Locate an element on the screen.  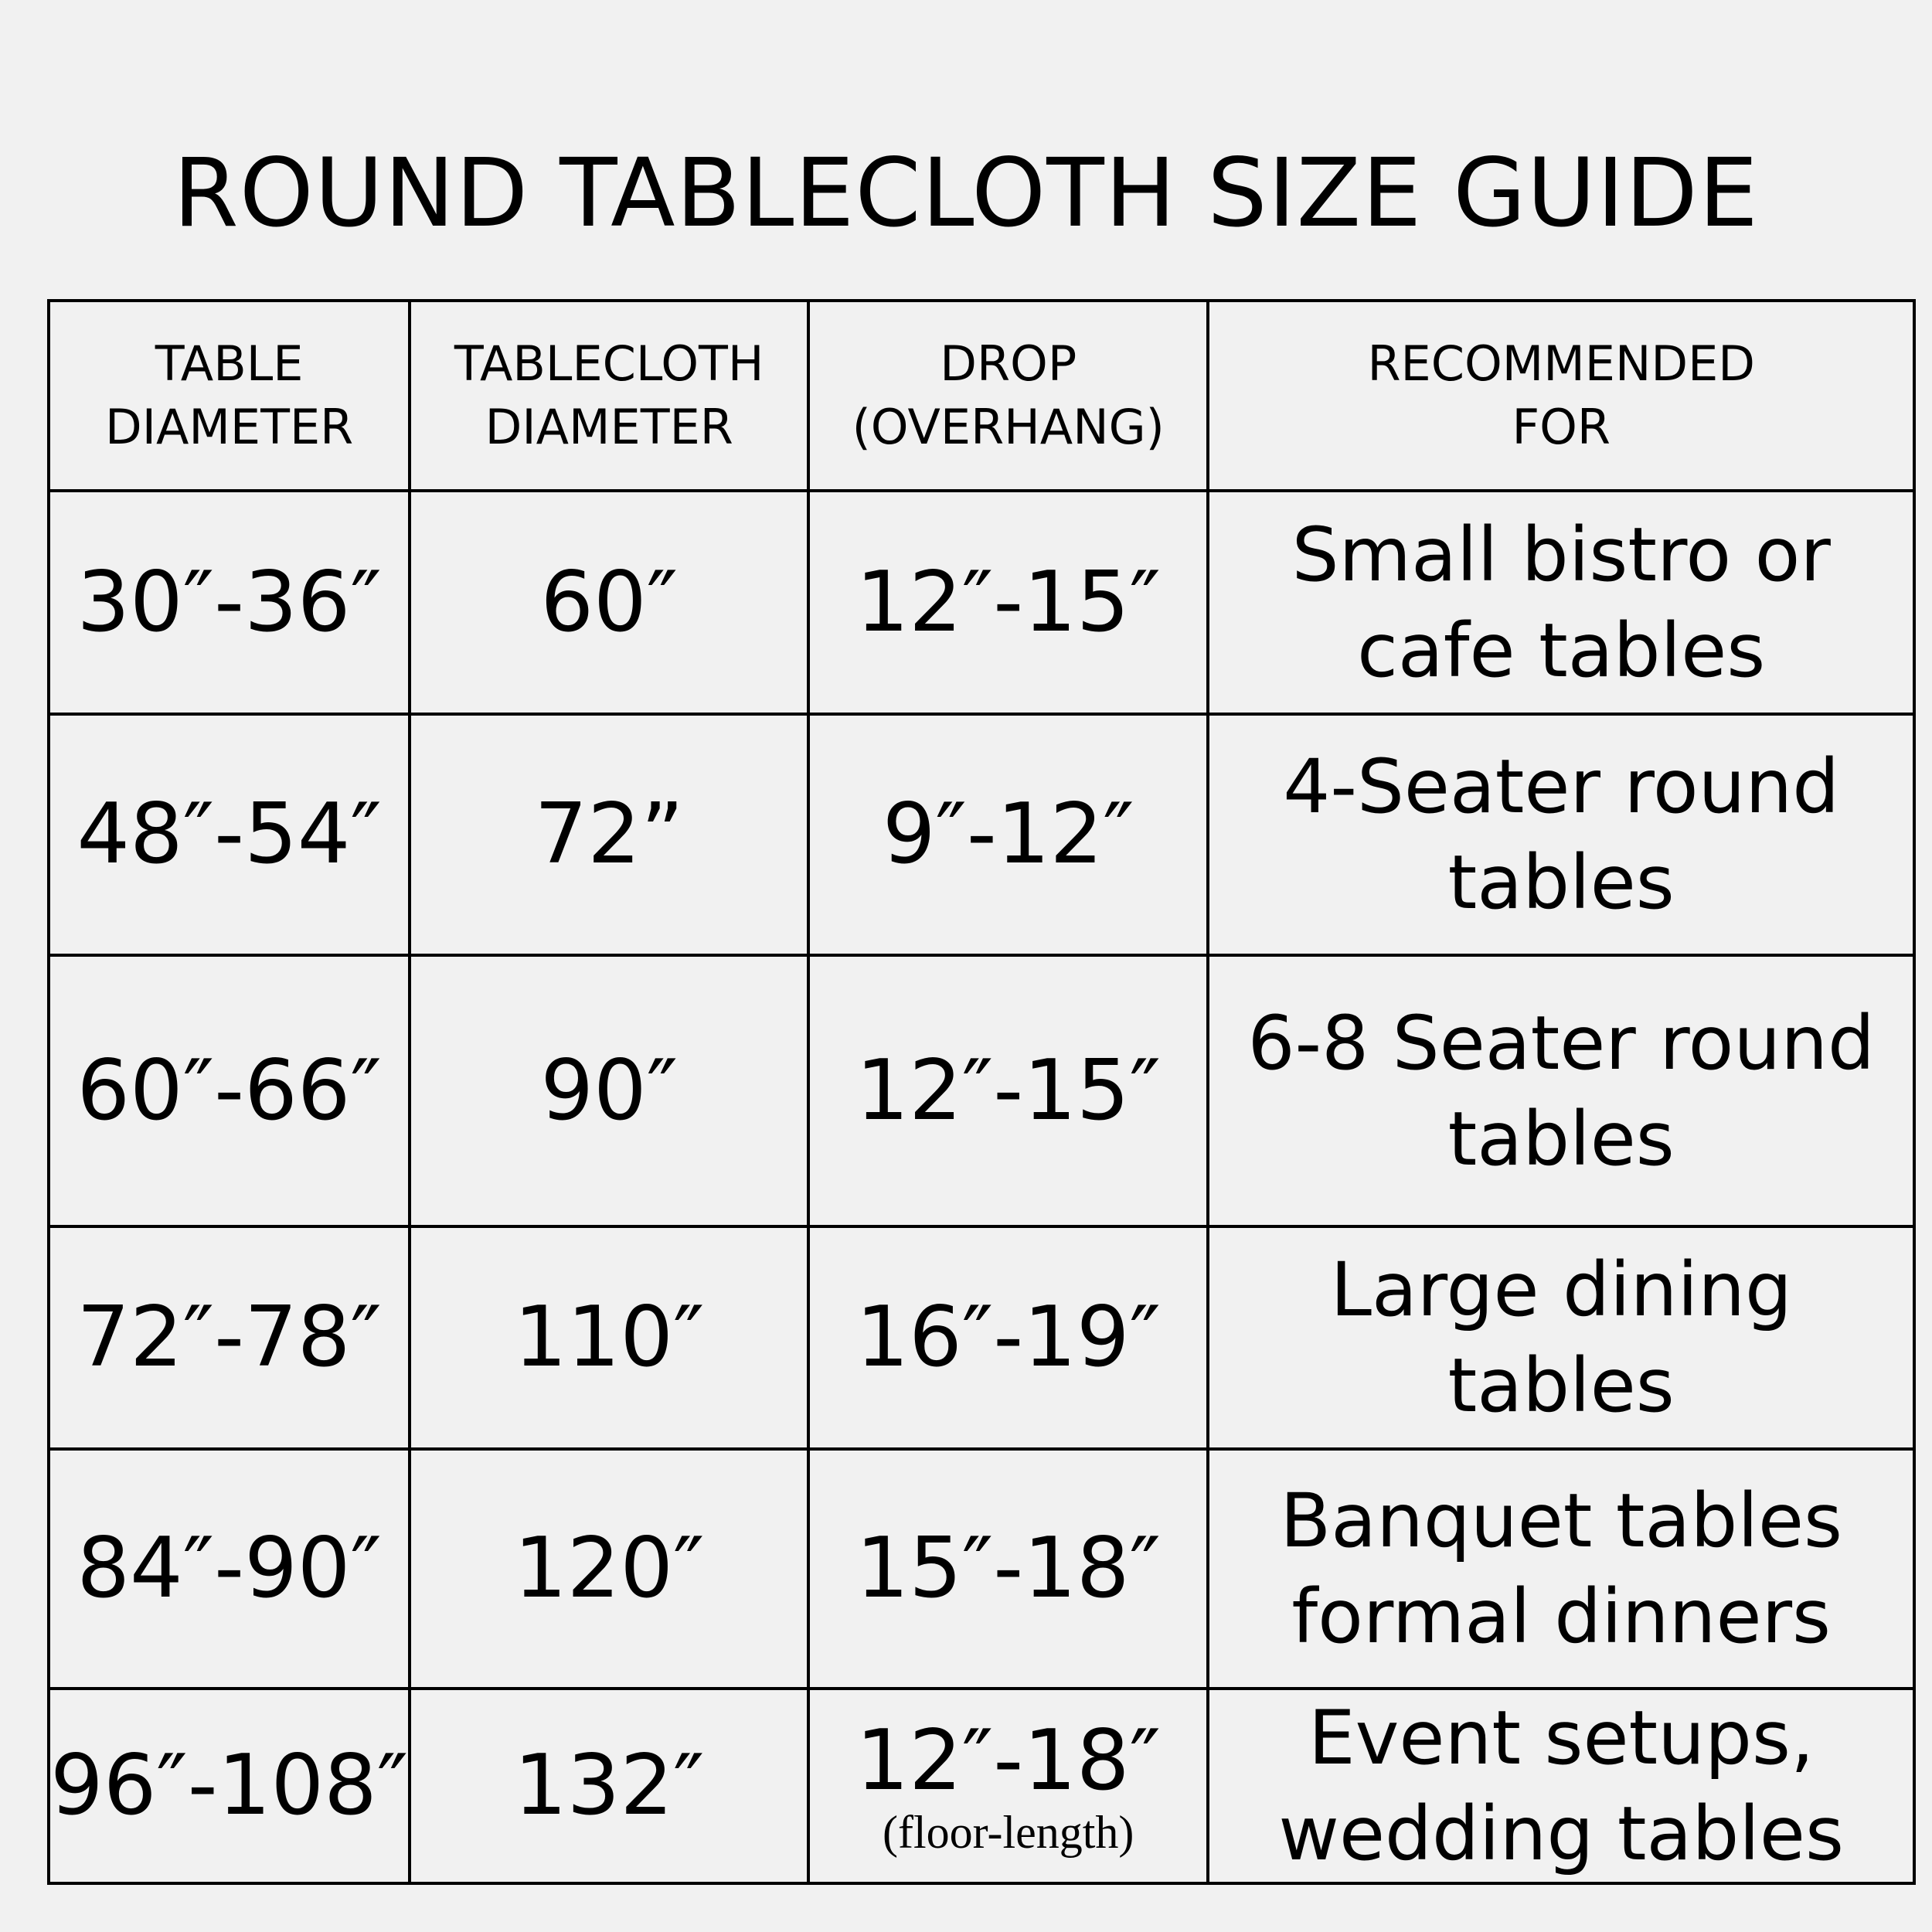
table-diameter-cell: 48″-54″ is located at coordinates (229, 835).